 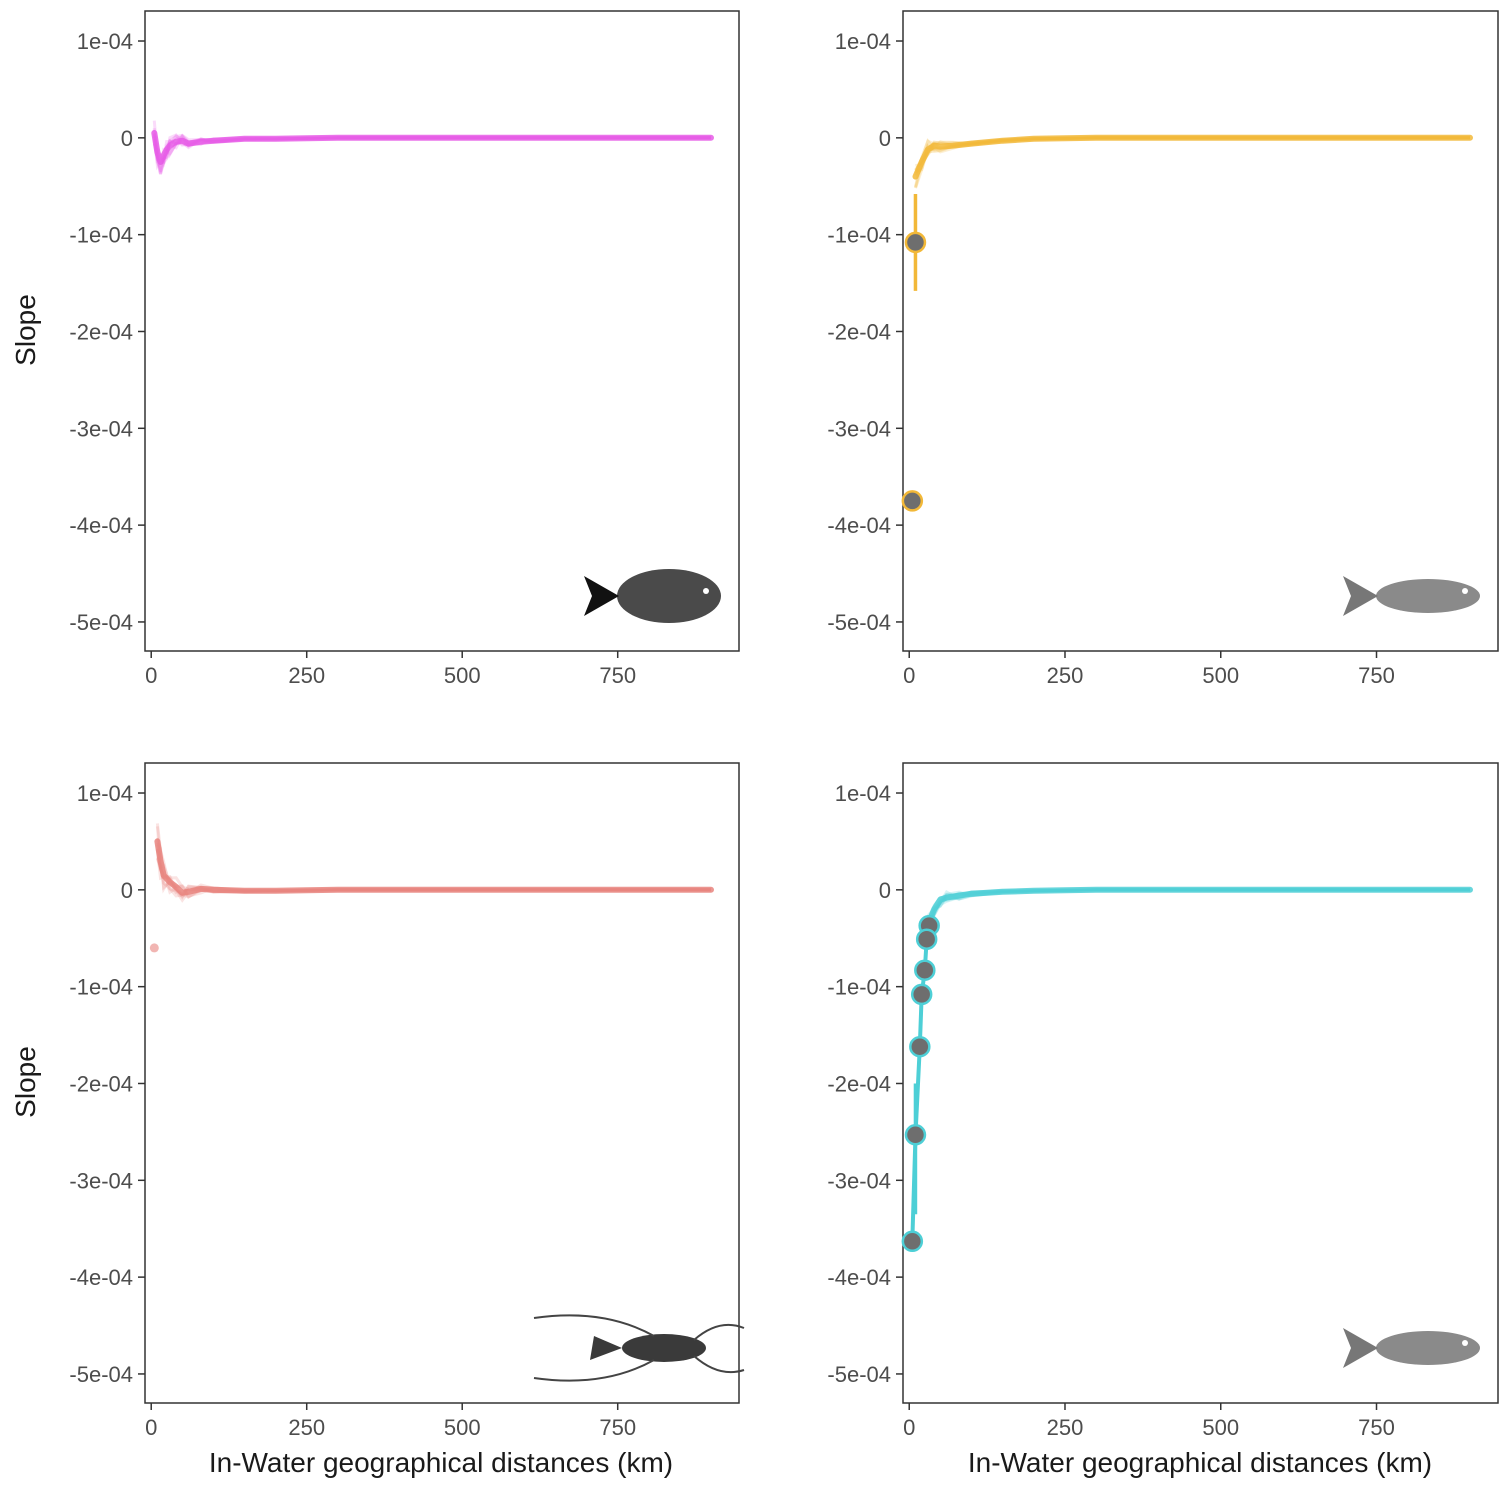 I want to click on crayfish-body, so click(x=664, y=1348).